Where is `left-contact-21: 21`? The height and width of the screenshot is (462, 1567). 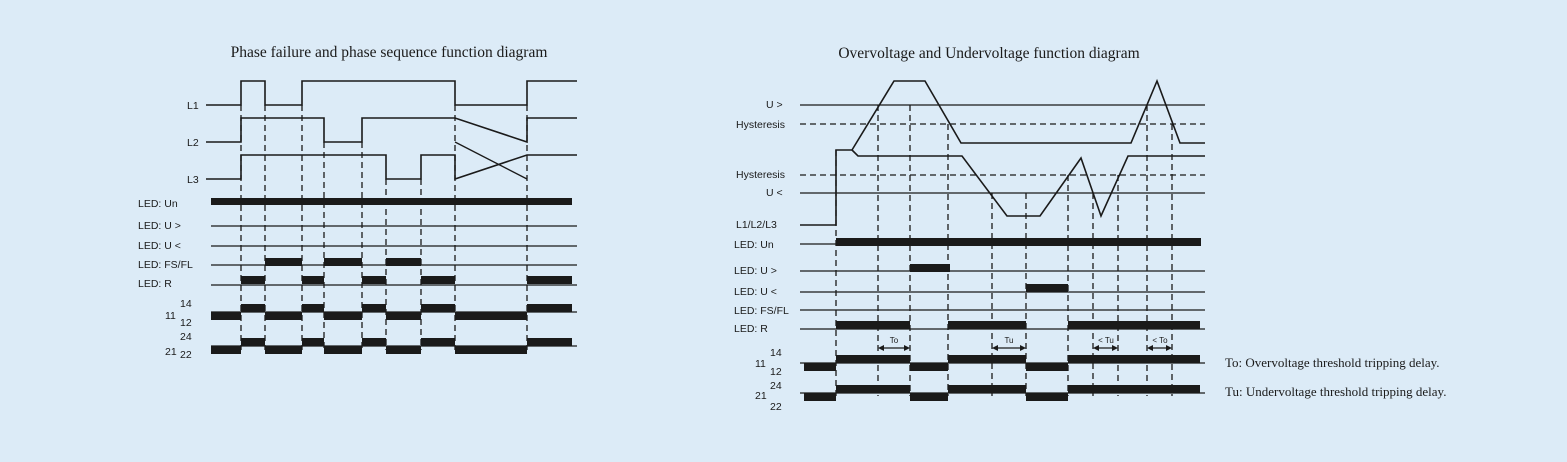 left-contact-21: 21 is located at coordinates (171, 352).